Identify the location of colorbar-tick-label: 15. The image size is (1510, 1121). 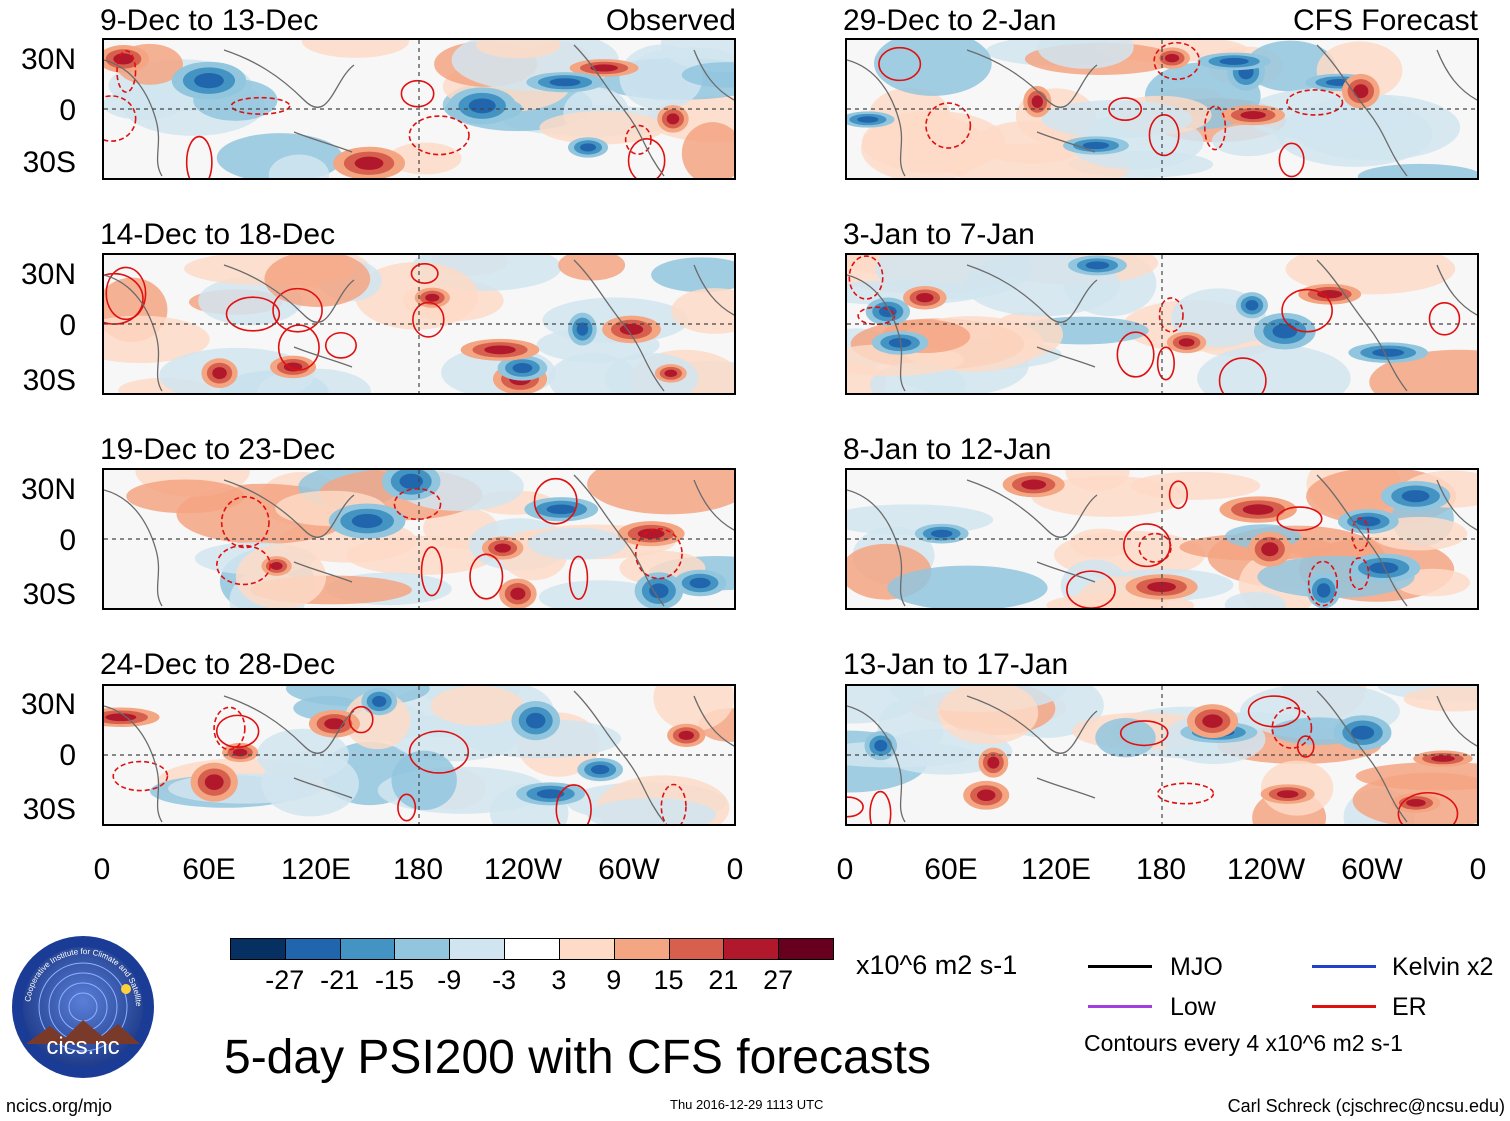
(668, 980).